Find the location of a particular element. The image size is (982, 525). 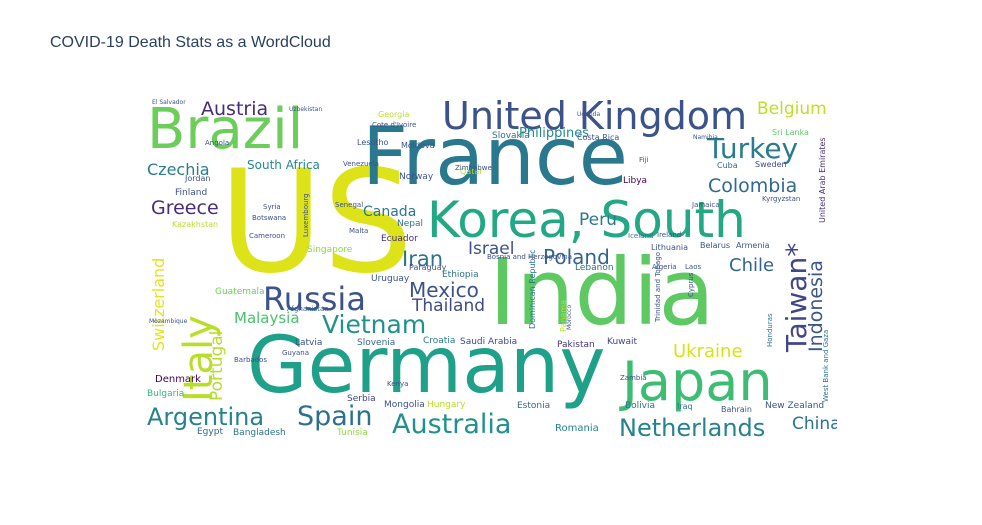

word-croatia: Croatia is located at coordinates (439, 341).